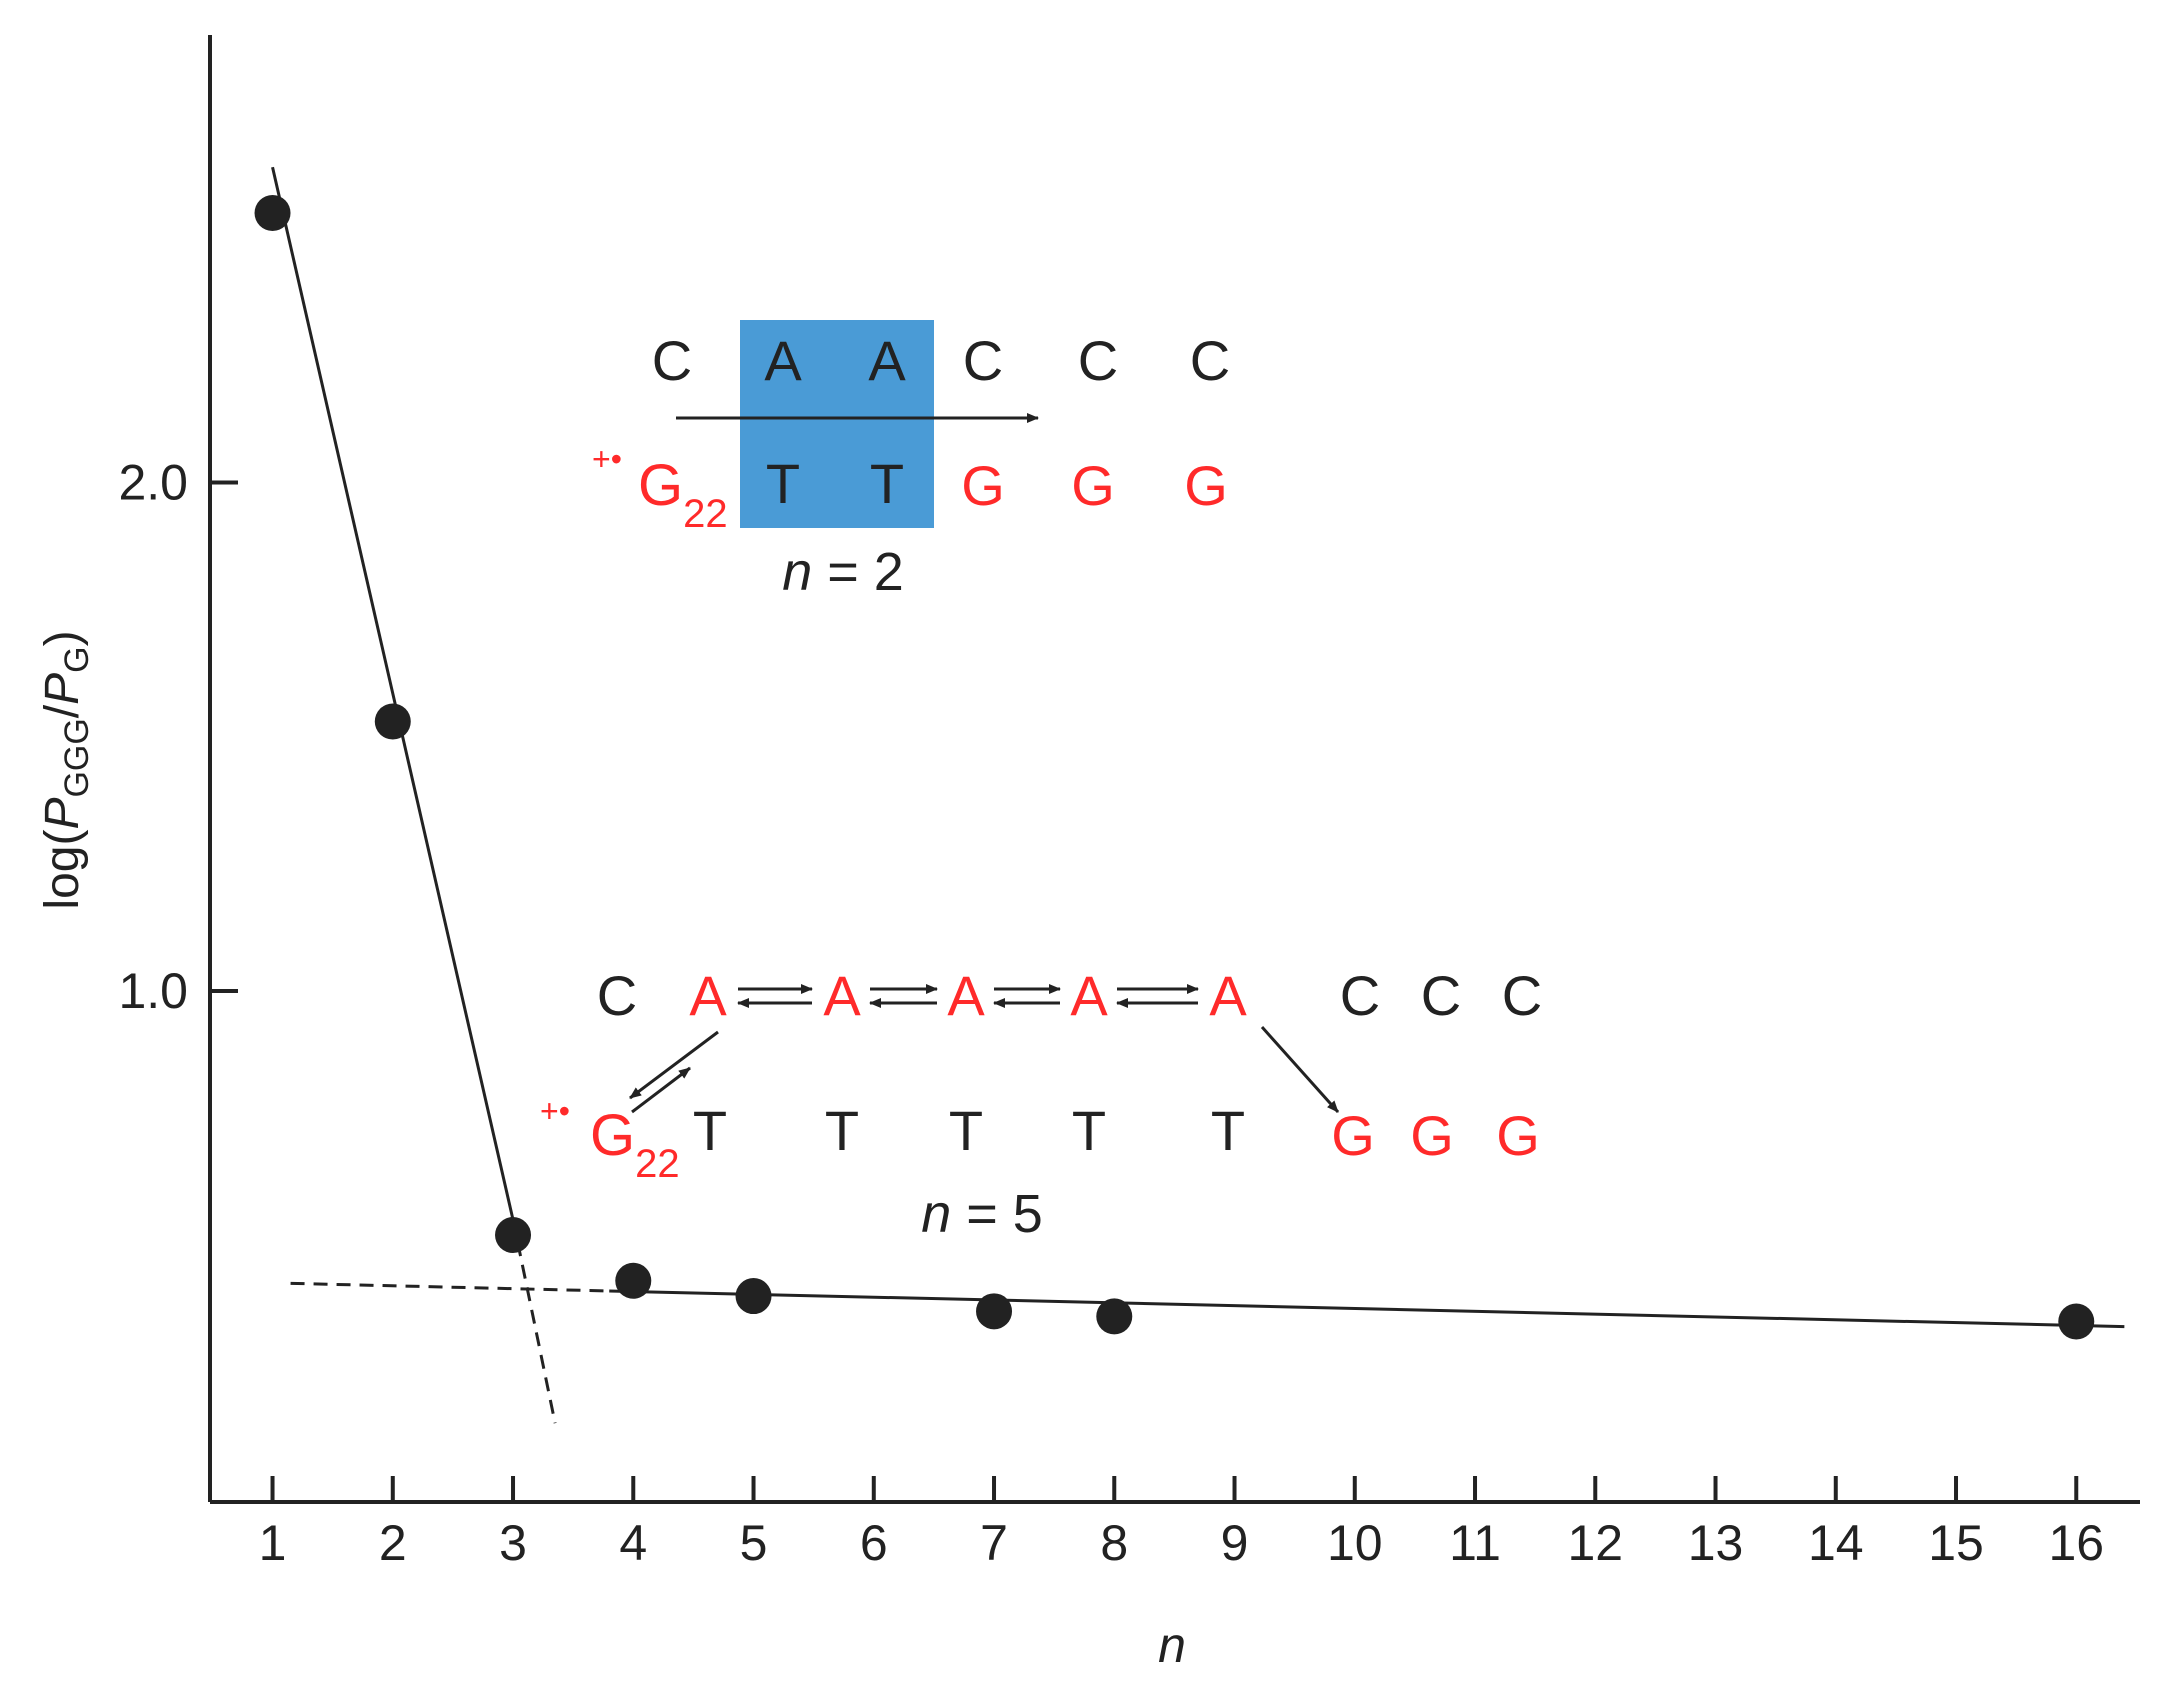 The width and height of the screenshot is (2167, 1688). Describe the element at coordinates (1181, 1523) in the screenshot. I see `x-ticks: 1 2 3 4 5 6 7 8 9 10 11 12 13 14 15 16` at that location.